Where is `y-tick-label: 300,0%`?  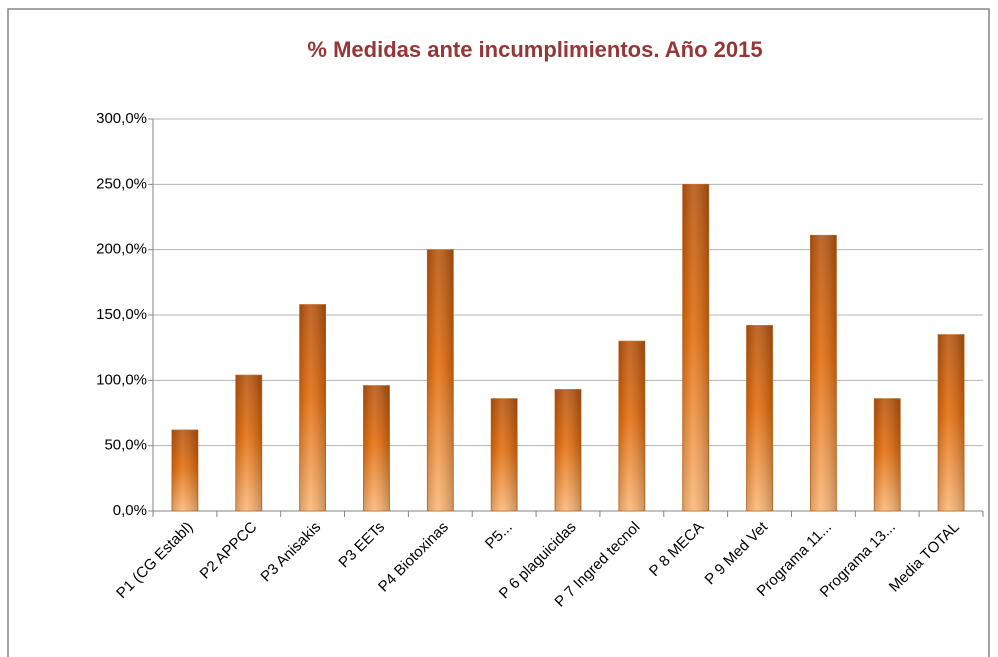
y-tick-label: 300,0% is located at coordinates (121, 118).